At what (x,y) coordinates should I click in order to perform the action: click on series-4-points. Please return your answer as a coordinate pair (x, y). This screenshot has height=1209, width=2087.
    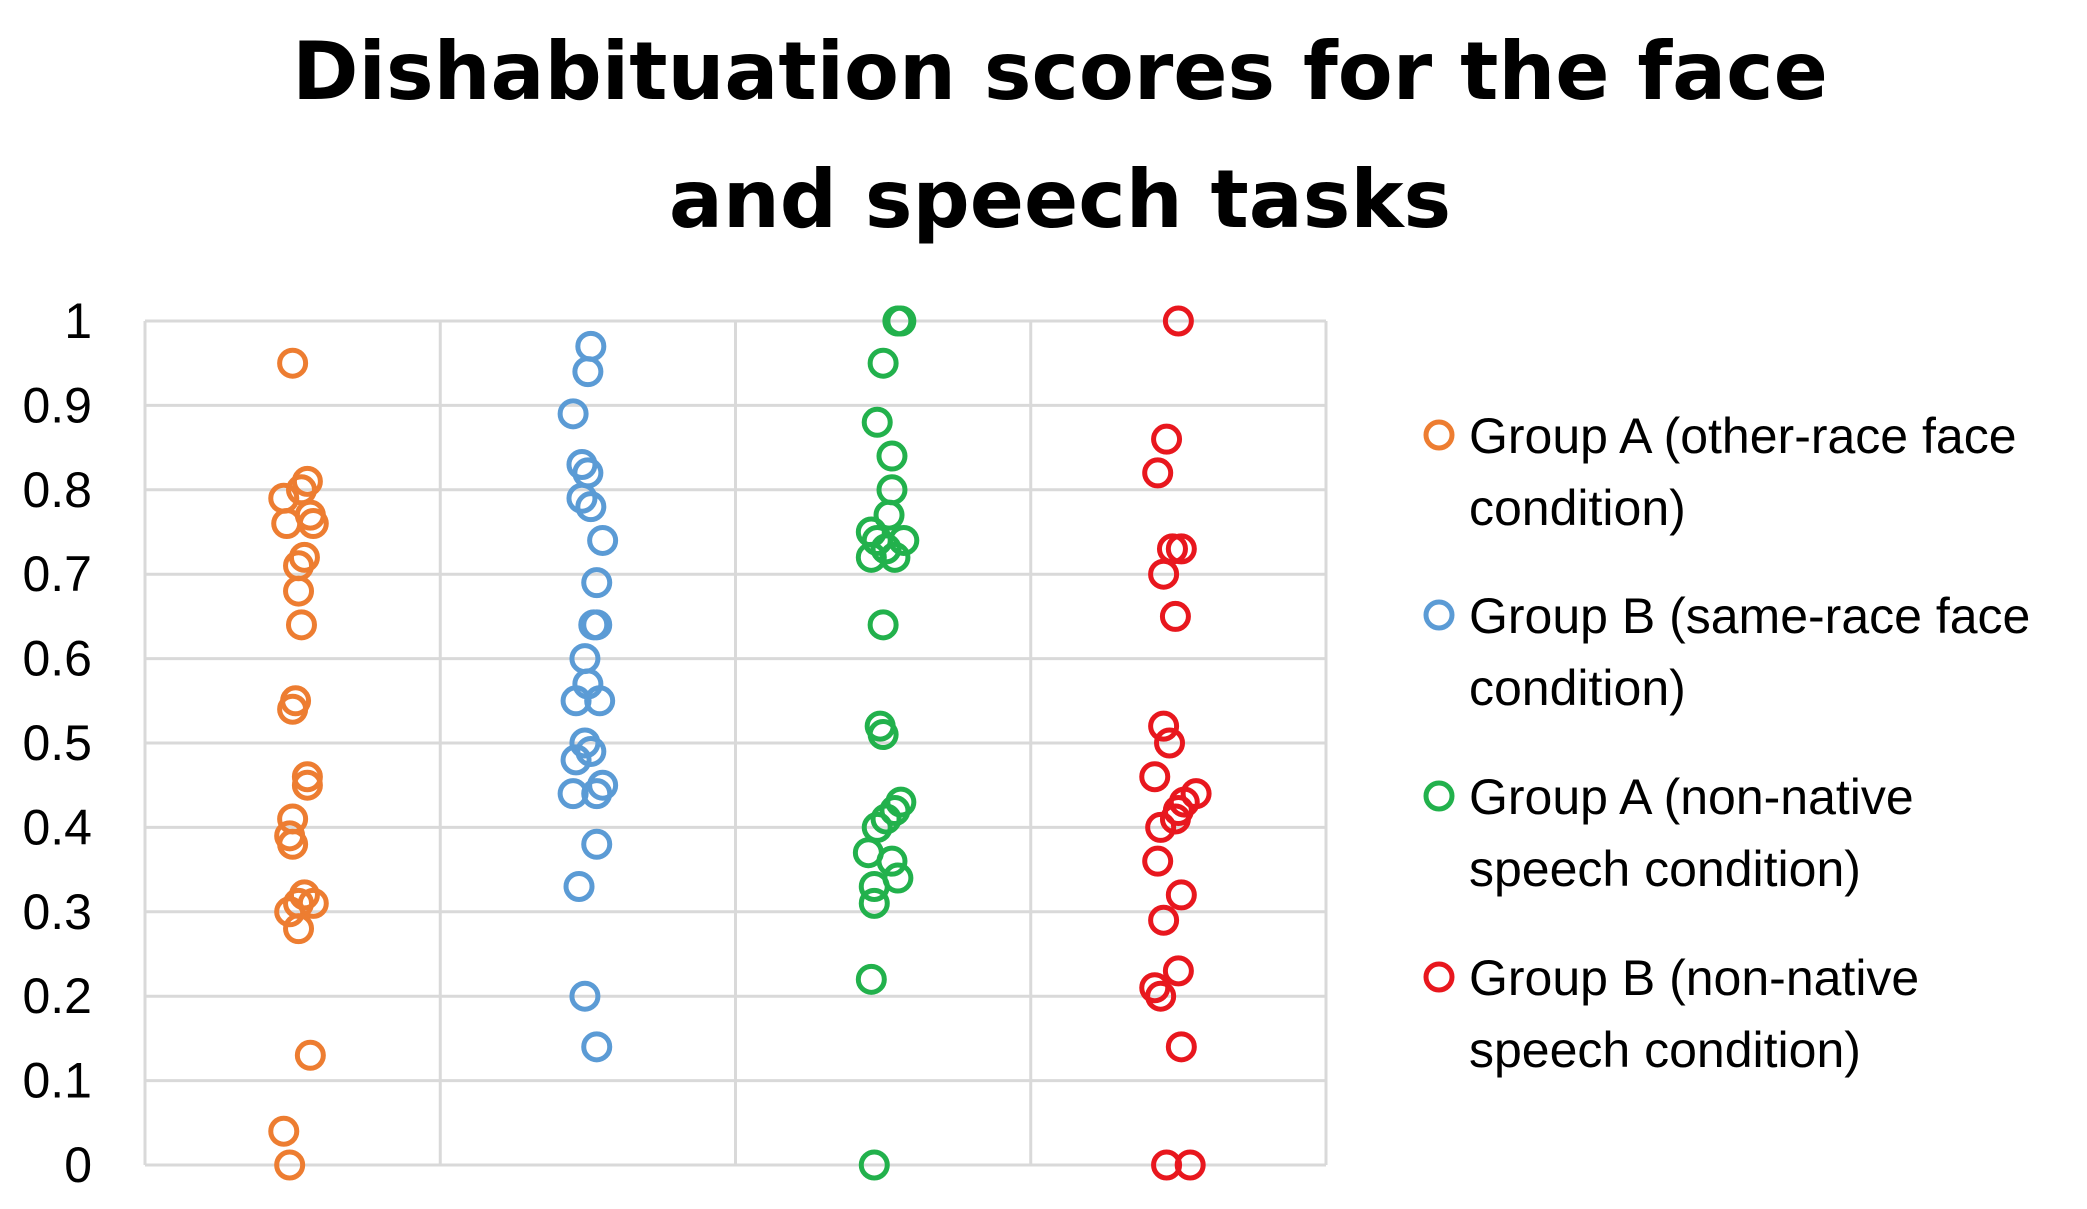
    Looking at the image, I should click on (1175, 743).